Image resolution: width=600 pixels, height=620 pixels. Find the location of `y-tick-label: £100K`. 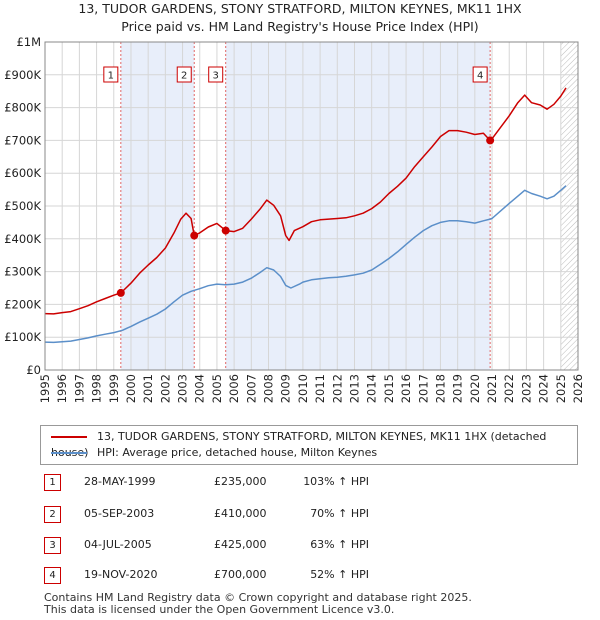

y-tick-label: £100K is located at coordinates (22, 337).